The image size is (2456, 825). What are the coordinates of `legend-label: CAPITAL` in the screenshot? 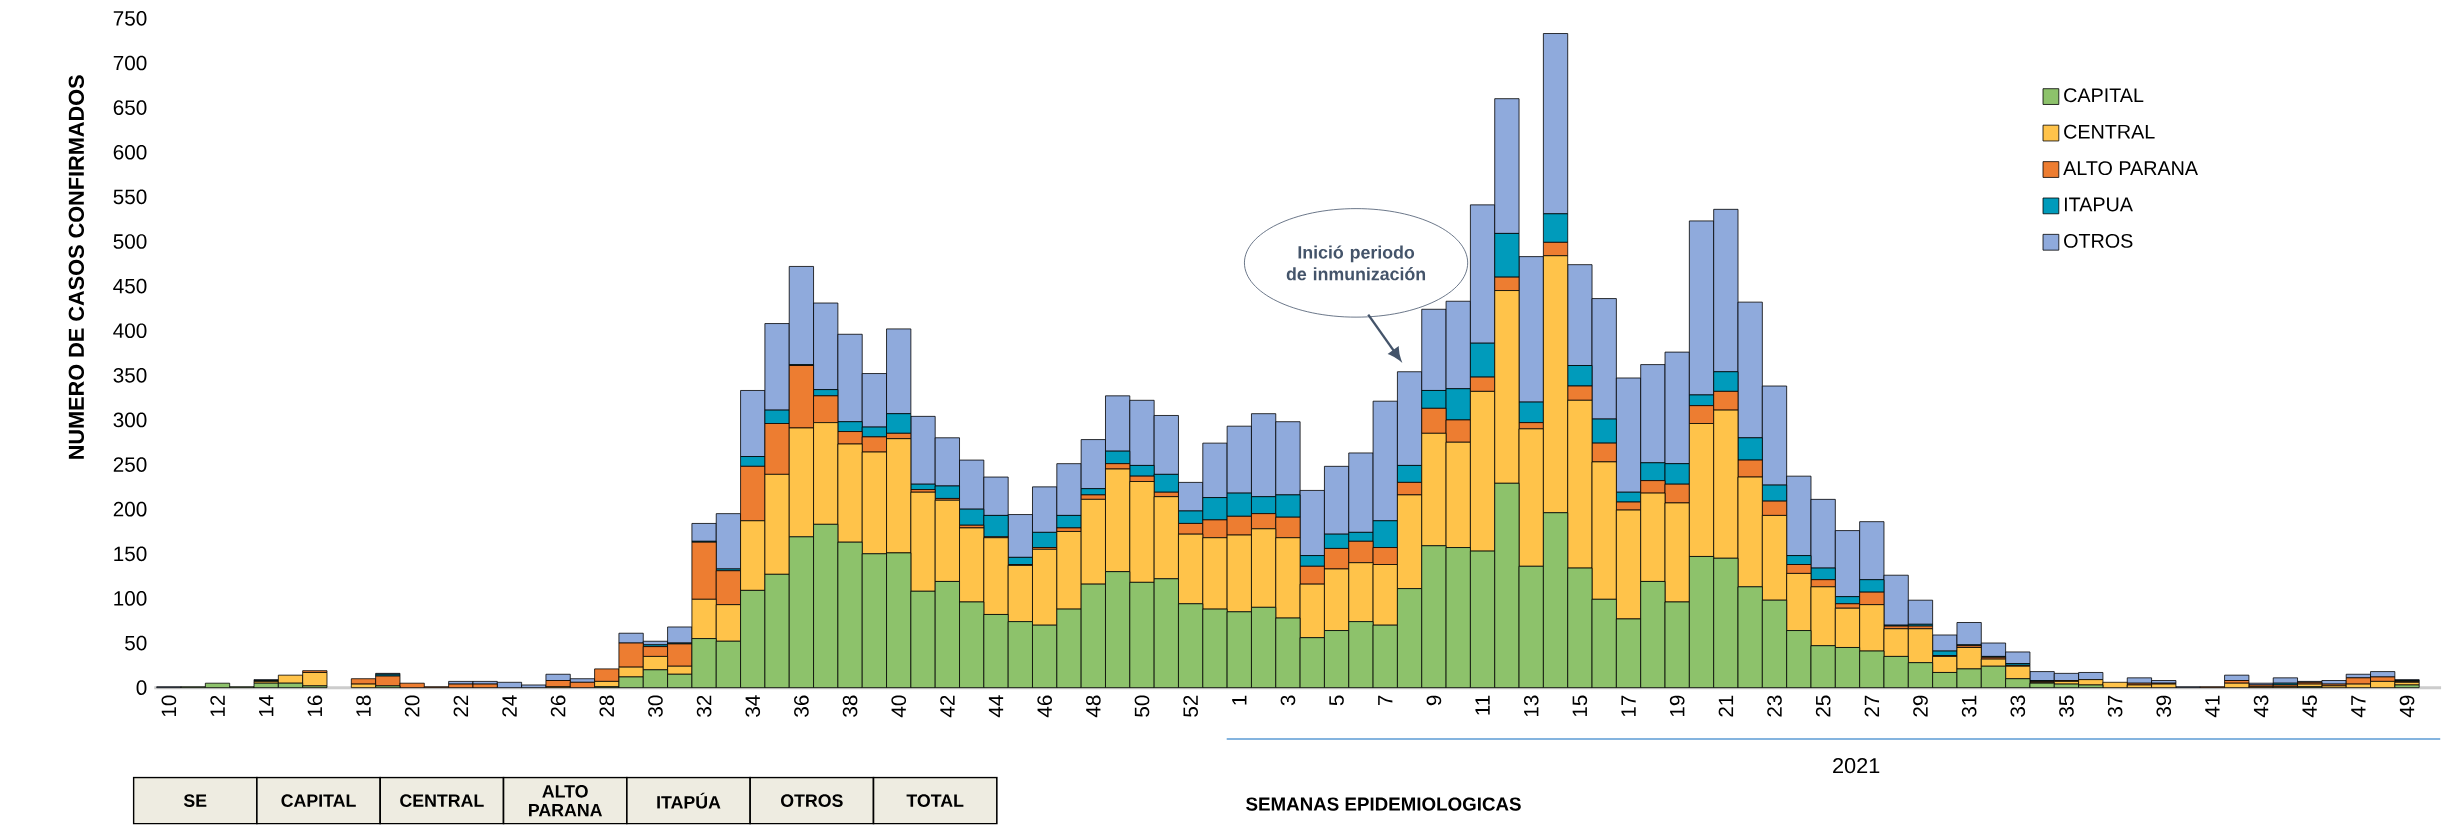 It's located at (2104, 95).